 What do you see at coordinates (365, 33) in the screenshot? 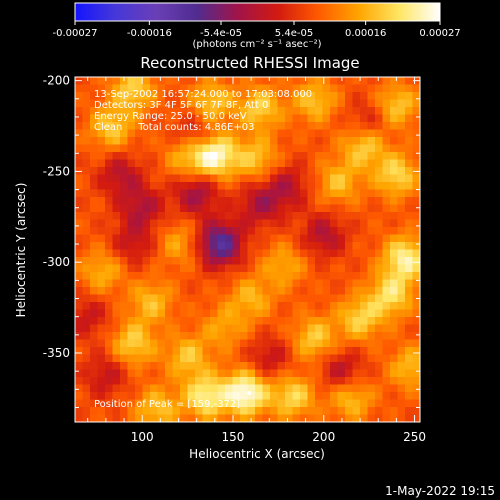
I see `colorbar-tick-label: 0.00016` at bounding box center [365, 33].